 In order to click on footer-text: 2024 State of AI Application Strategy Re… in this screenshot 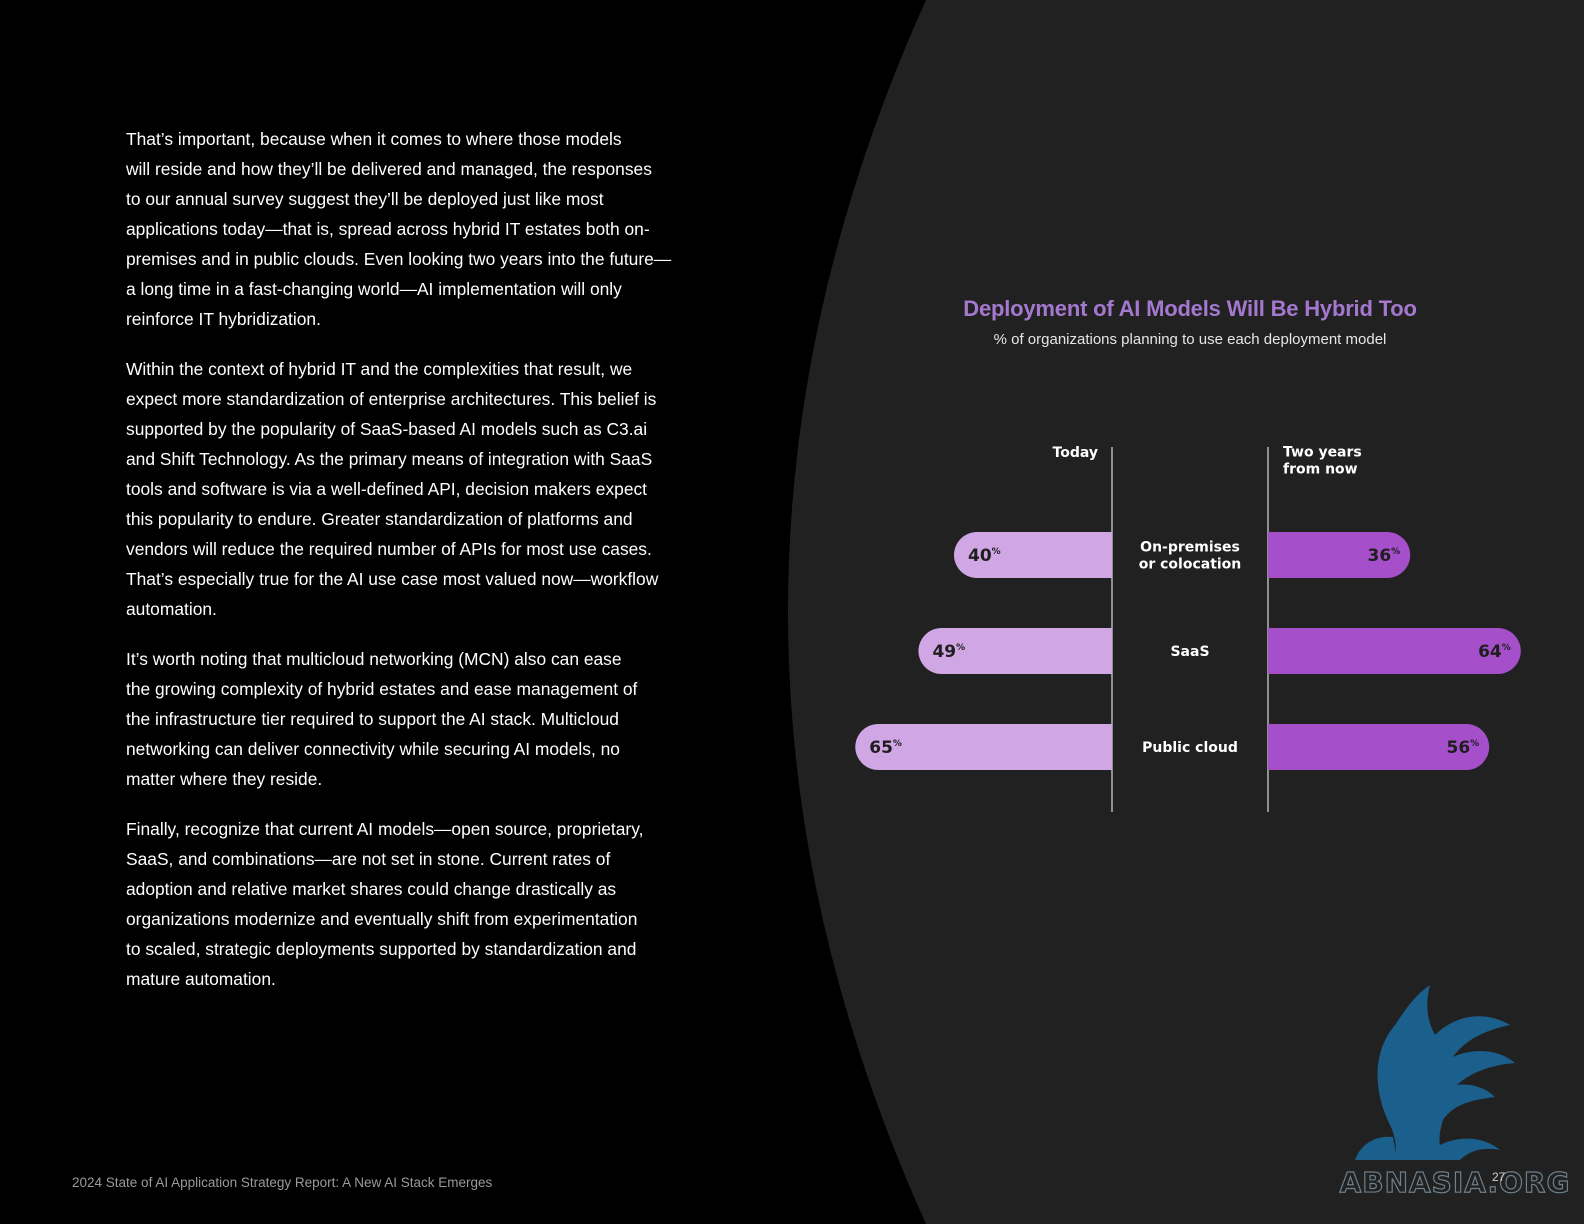, I will do `click(282, 1182)`.